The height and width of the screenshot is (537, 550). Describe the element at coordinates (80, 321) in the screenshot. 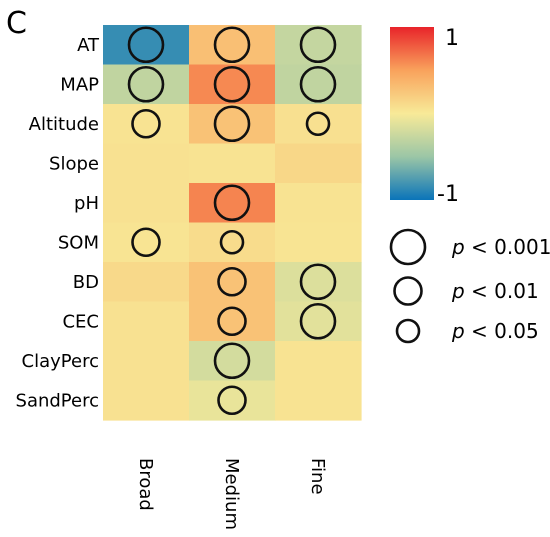

I see `row-label: CEC` at that location.